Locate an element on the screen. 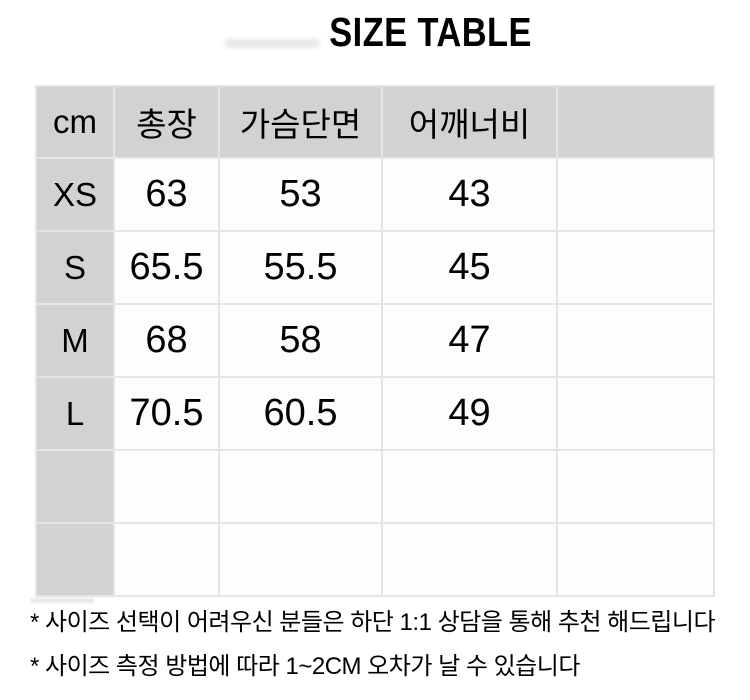 This screenshot has width=750, height=700. page-title-row: SIZE TABLE is located at coordinates (375, 32).